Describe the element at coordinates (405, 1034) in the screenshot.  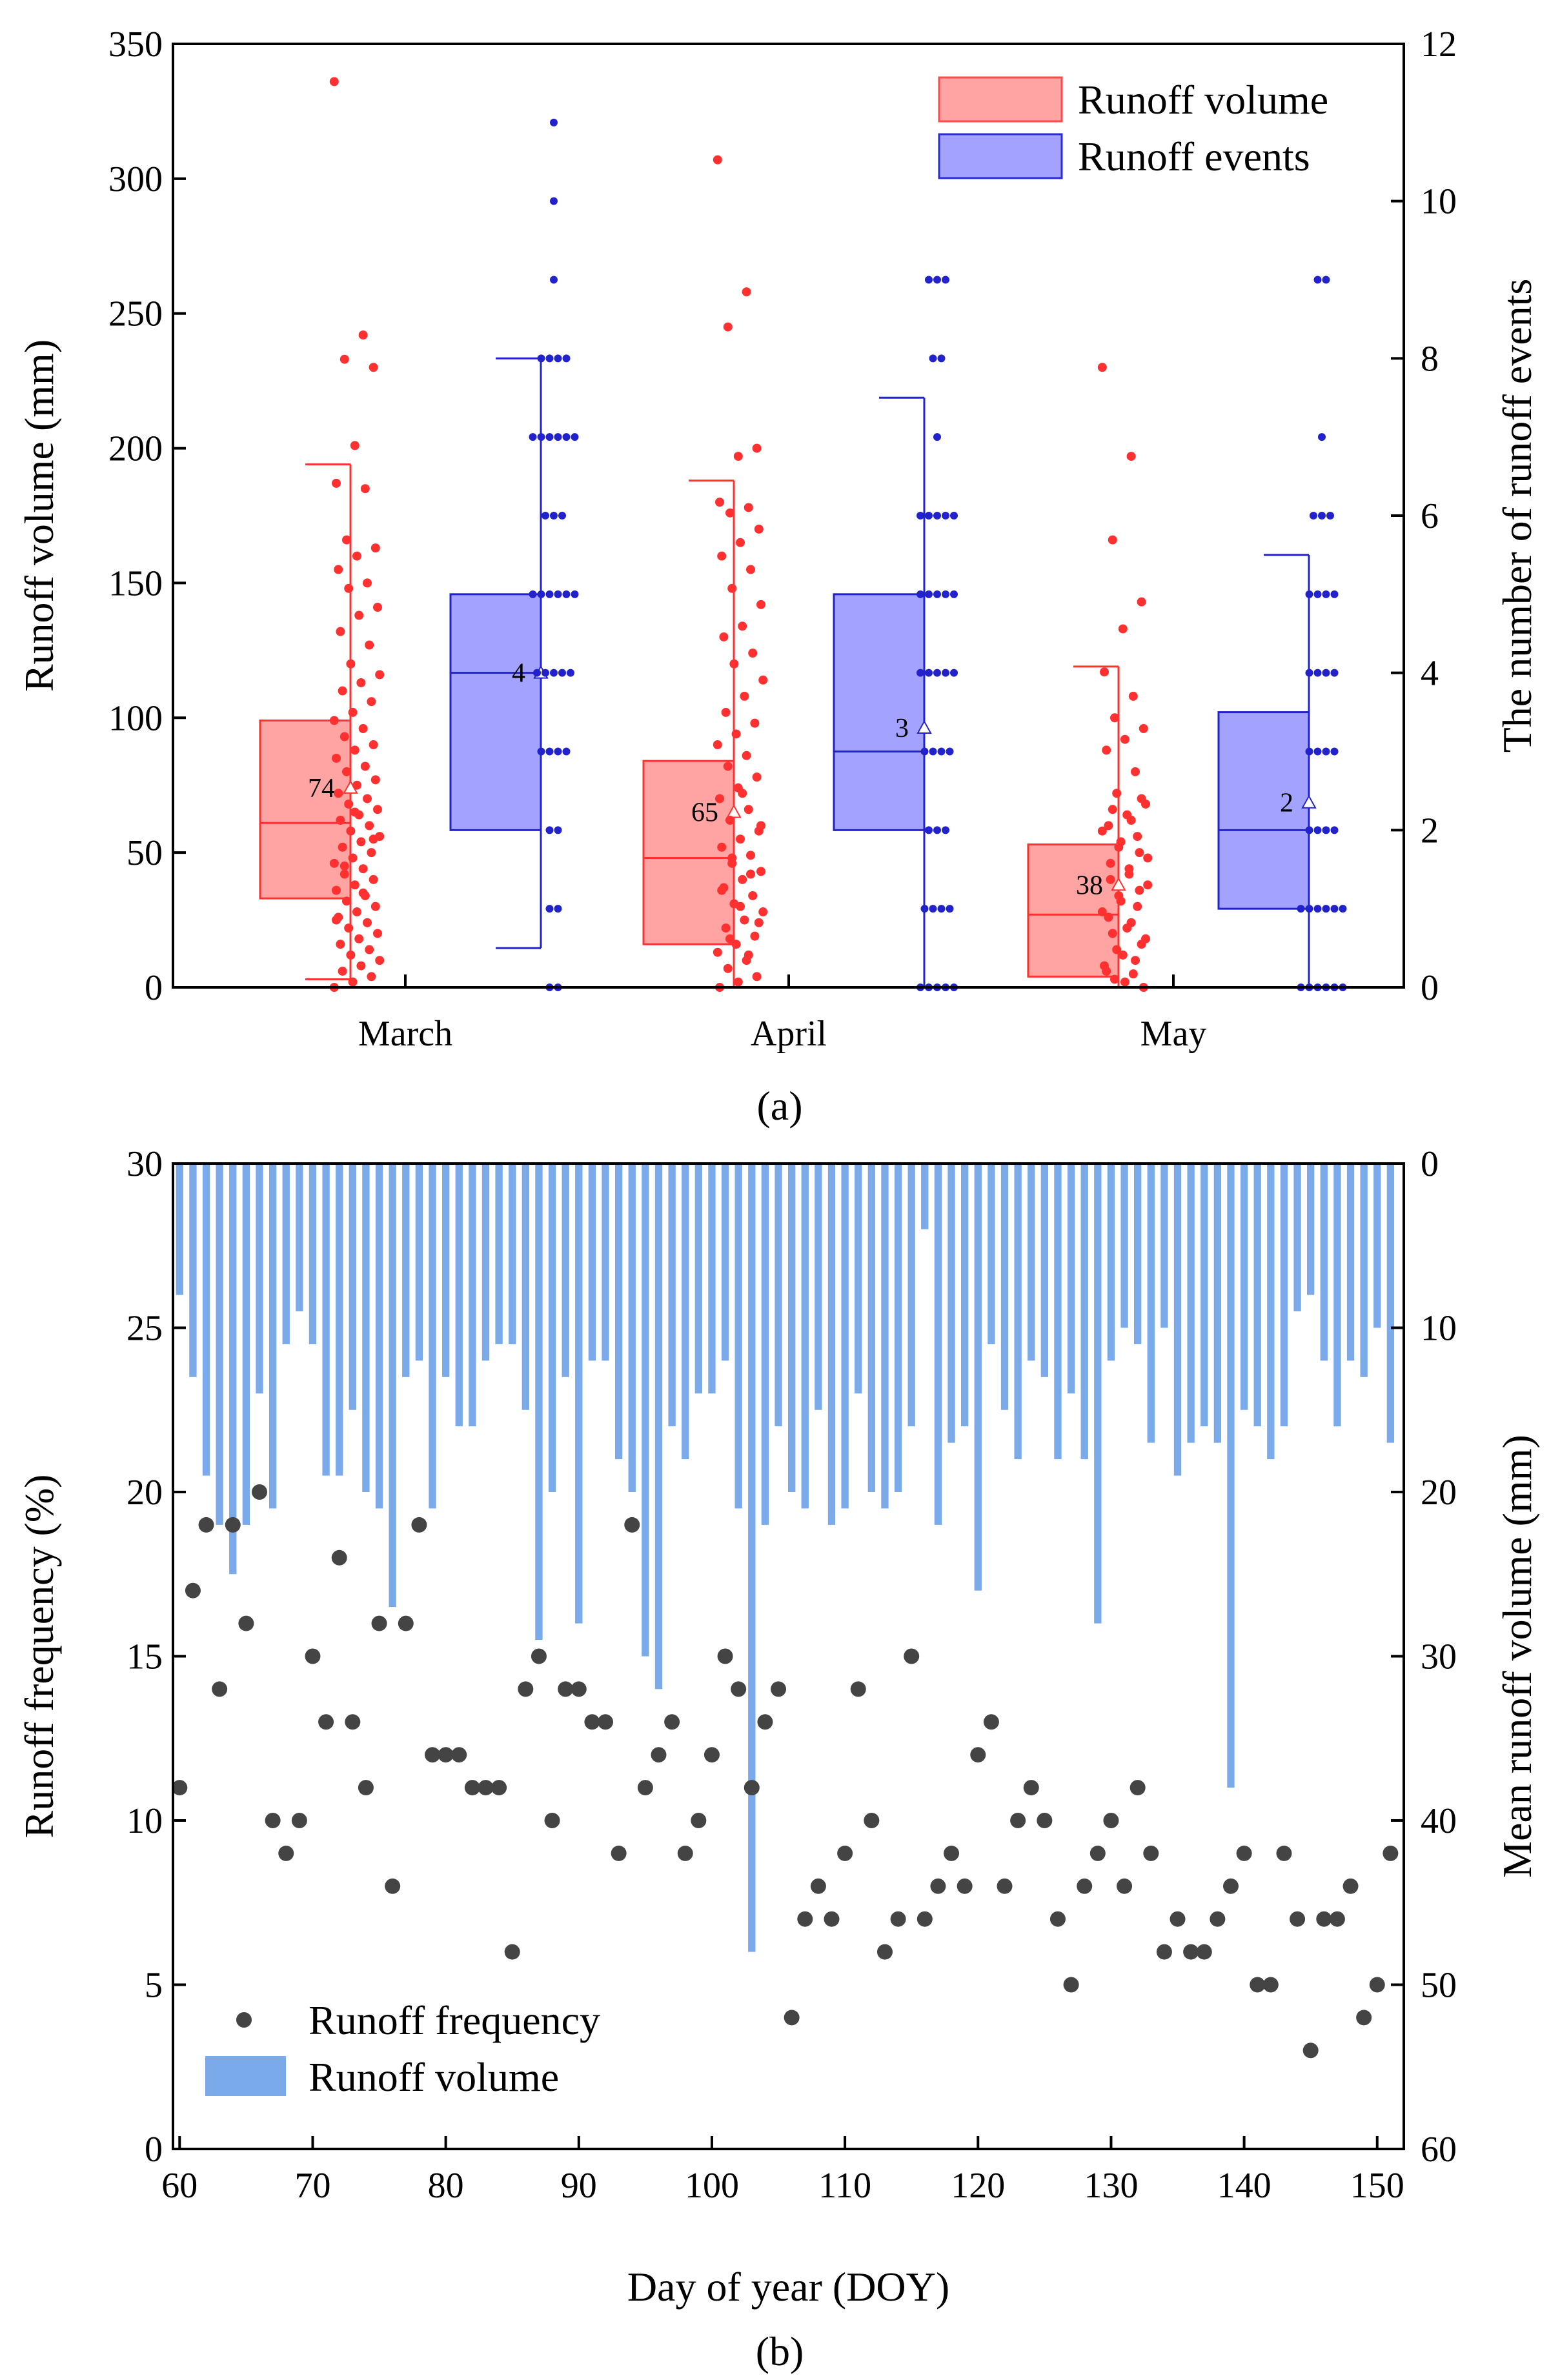
I see `a-x-tick-label: March` at that location.